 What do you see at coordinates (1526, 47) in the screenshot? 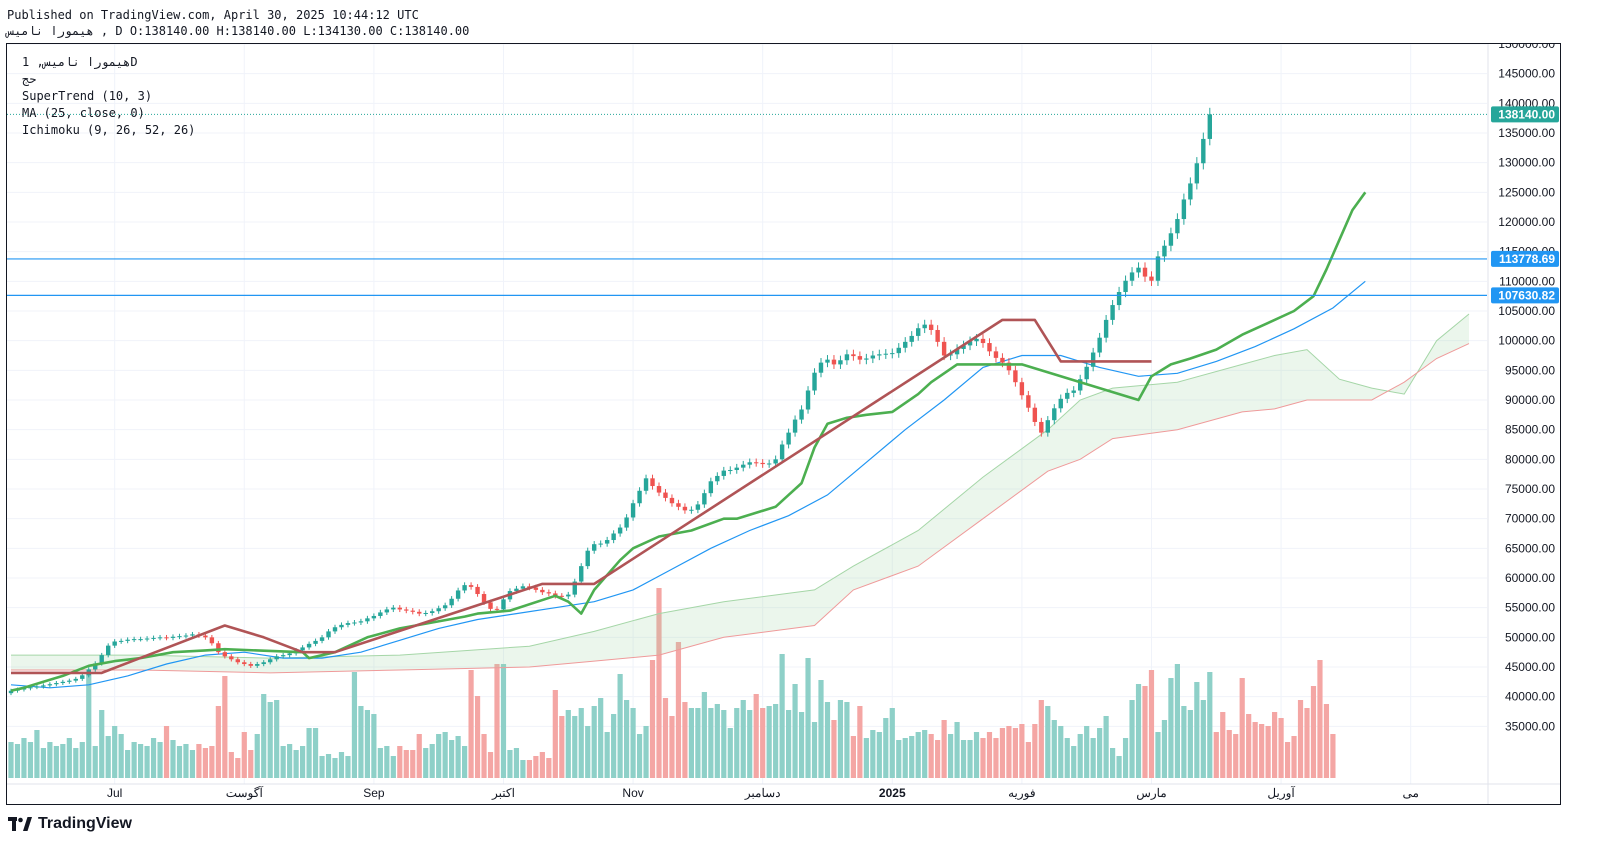
I see `y-tick-label: 150000.00` at bounding box center [1526, 47].